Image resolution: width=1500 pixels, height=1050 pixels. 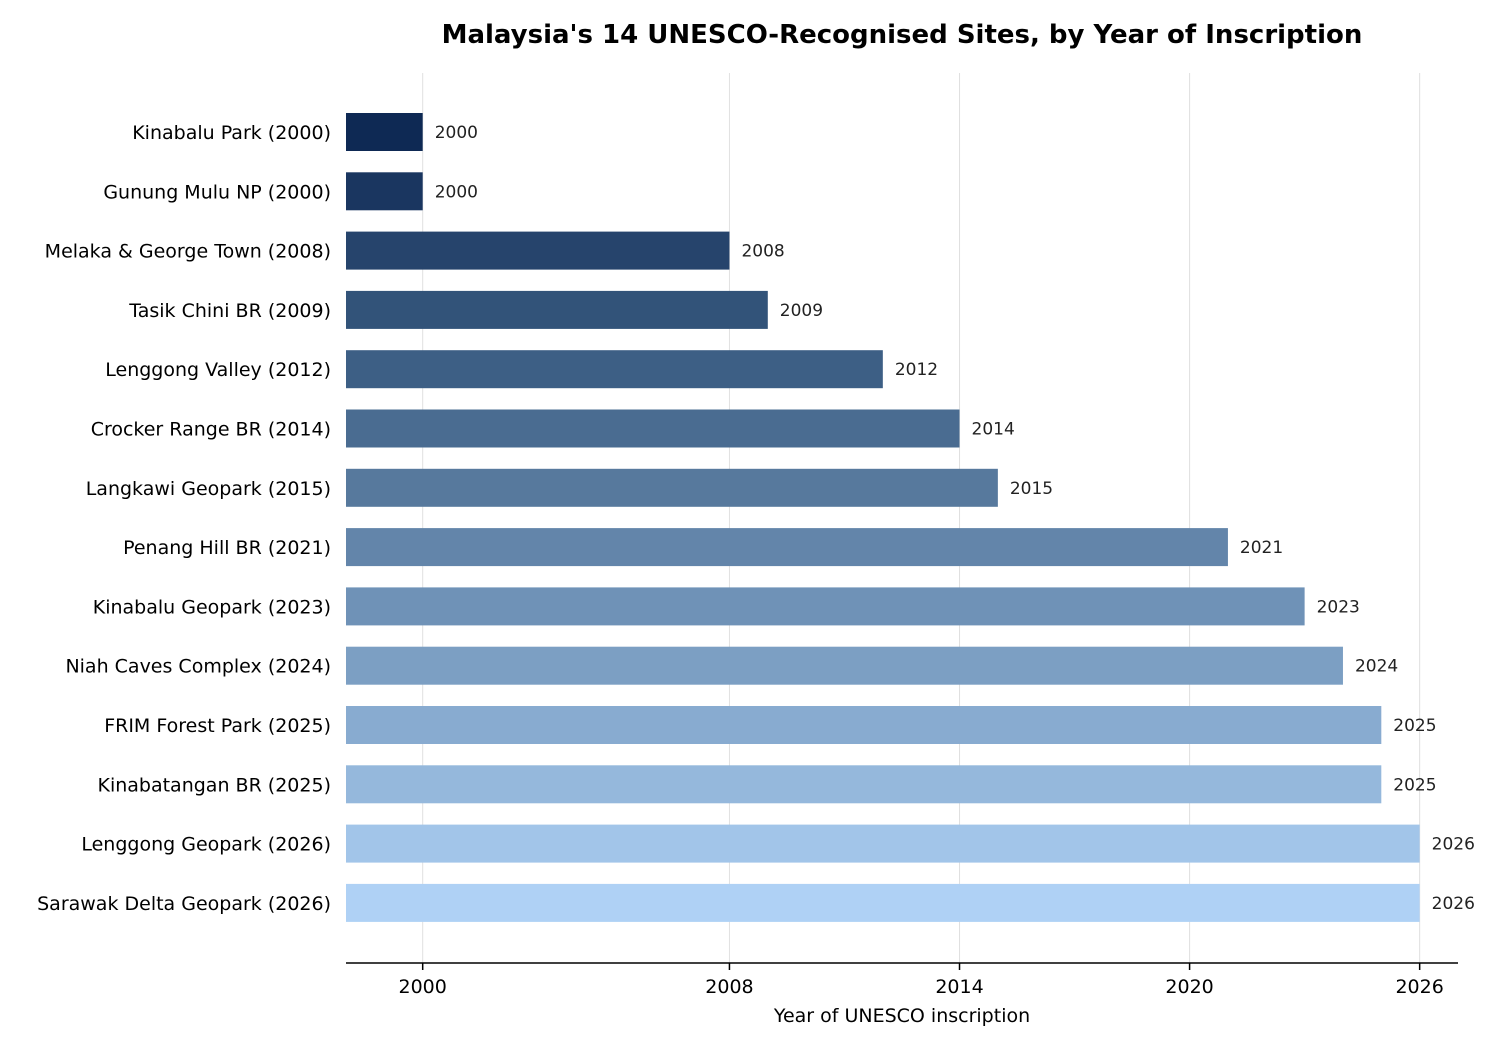 What do you see at coordinates (217, 726) in the screenshot?
I see `category-label-10: FRIM Forest Park (2025)` at bounding box center [217, 726].